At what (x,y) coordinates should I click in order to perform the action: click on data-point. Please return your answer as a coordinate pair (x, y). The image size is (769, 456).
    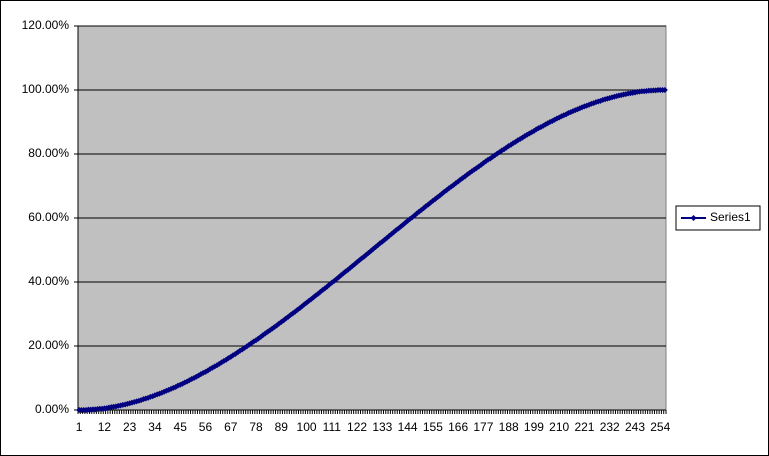
    Looking at the image, I should click on (664, 90).